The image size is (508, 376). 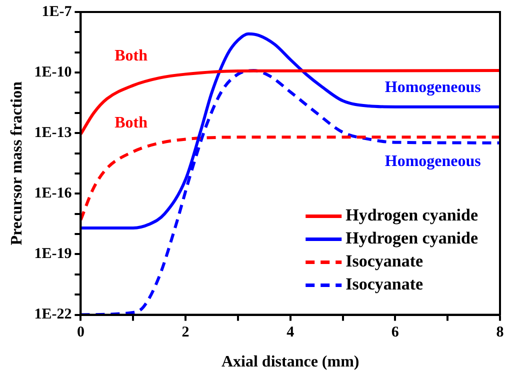 I want to click on x-axis-title: Axial distance (mm), so click(x=290, y=362).